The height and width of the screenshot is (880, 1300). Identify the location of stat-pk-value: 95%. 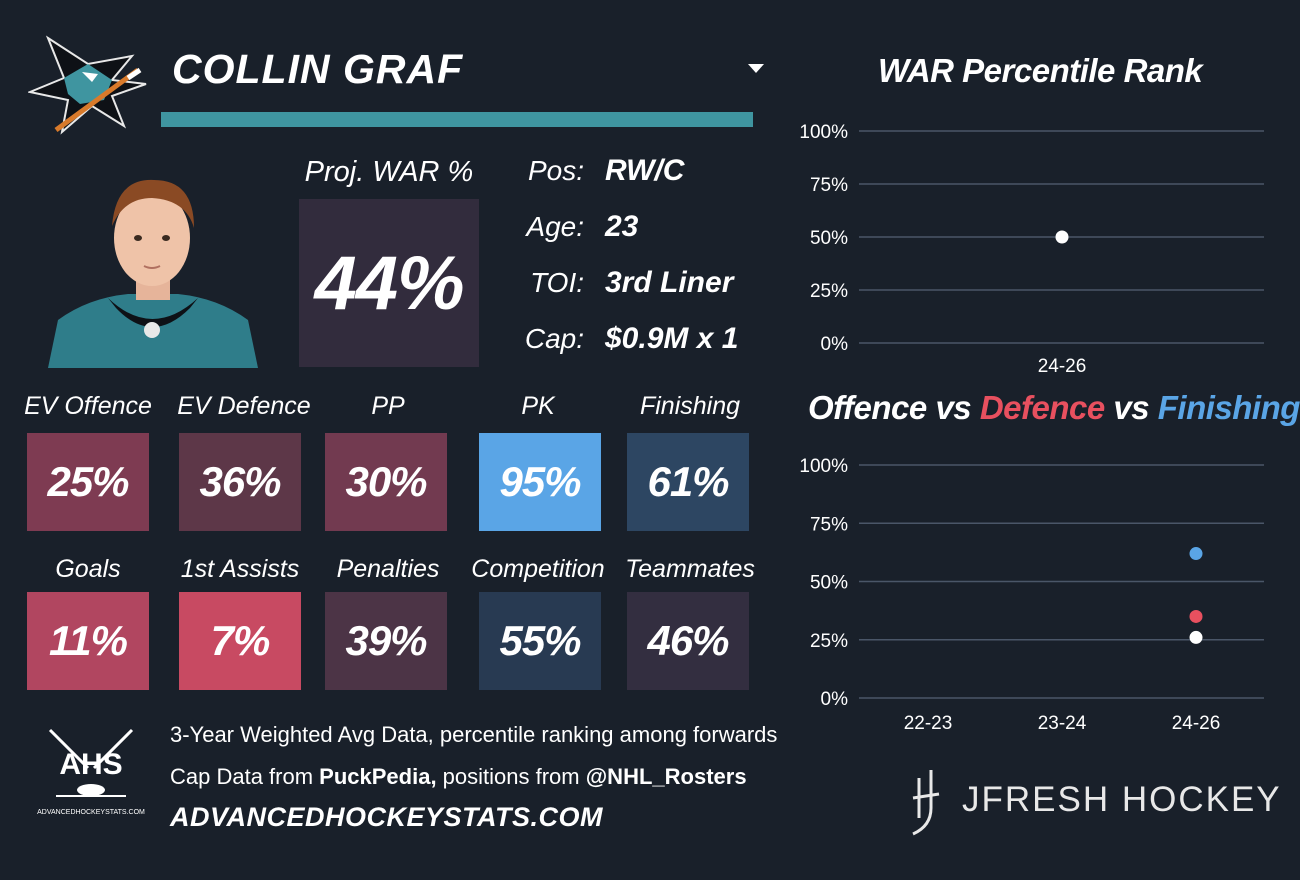
(540, 481).